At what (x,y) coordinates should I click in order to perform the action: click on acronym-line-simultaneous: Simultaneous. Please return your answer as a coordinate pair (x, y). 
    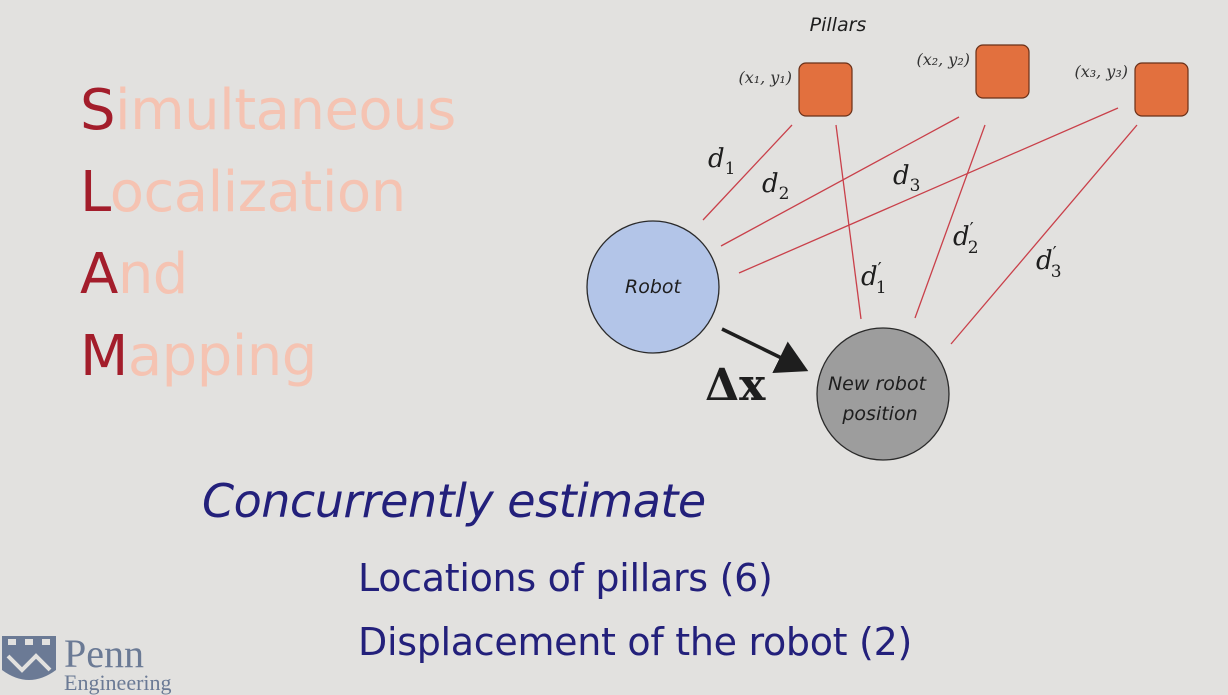
    Looking at the image, I should click on (268, 111).